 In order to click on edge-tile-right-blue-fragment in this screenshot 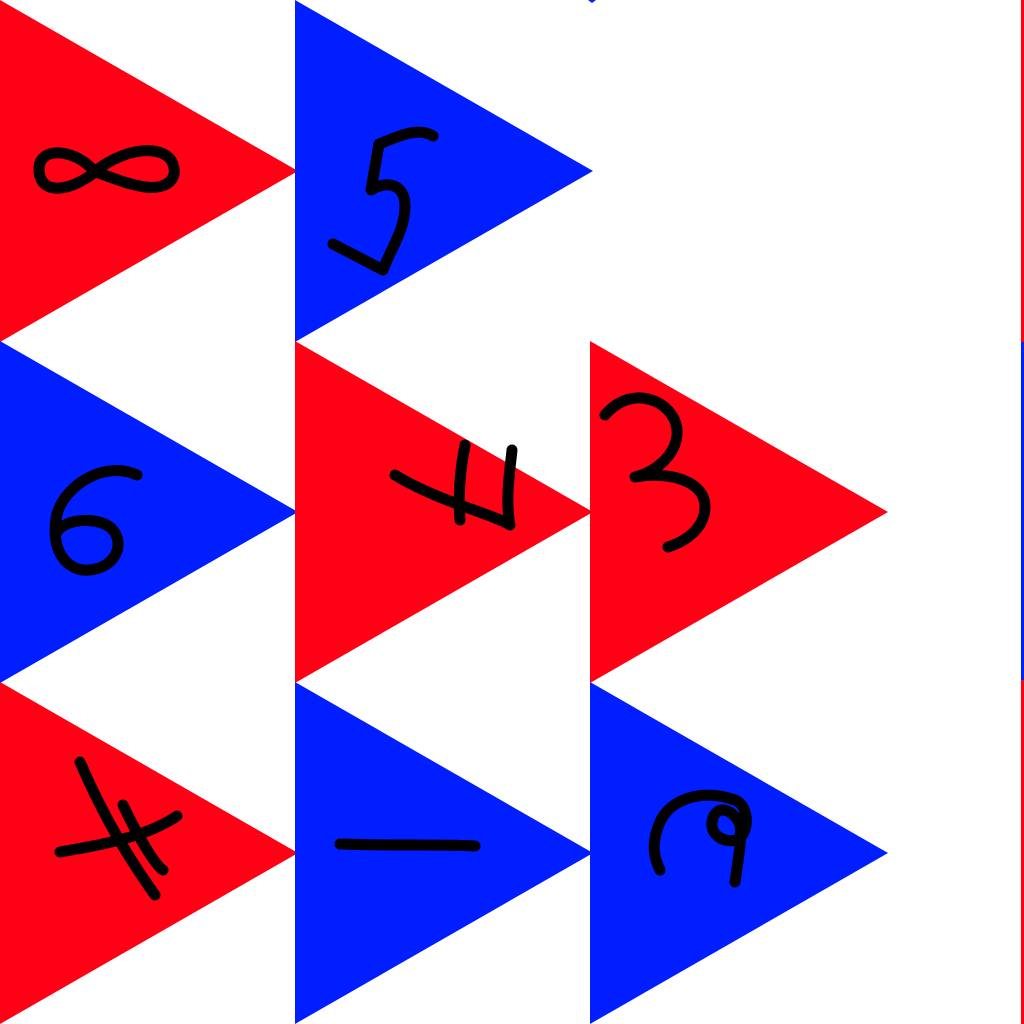, I will do `click(1022, 511)`.